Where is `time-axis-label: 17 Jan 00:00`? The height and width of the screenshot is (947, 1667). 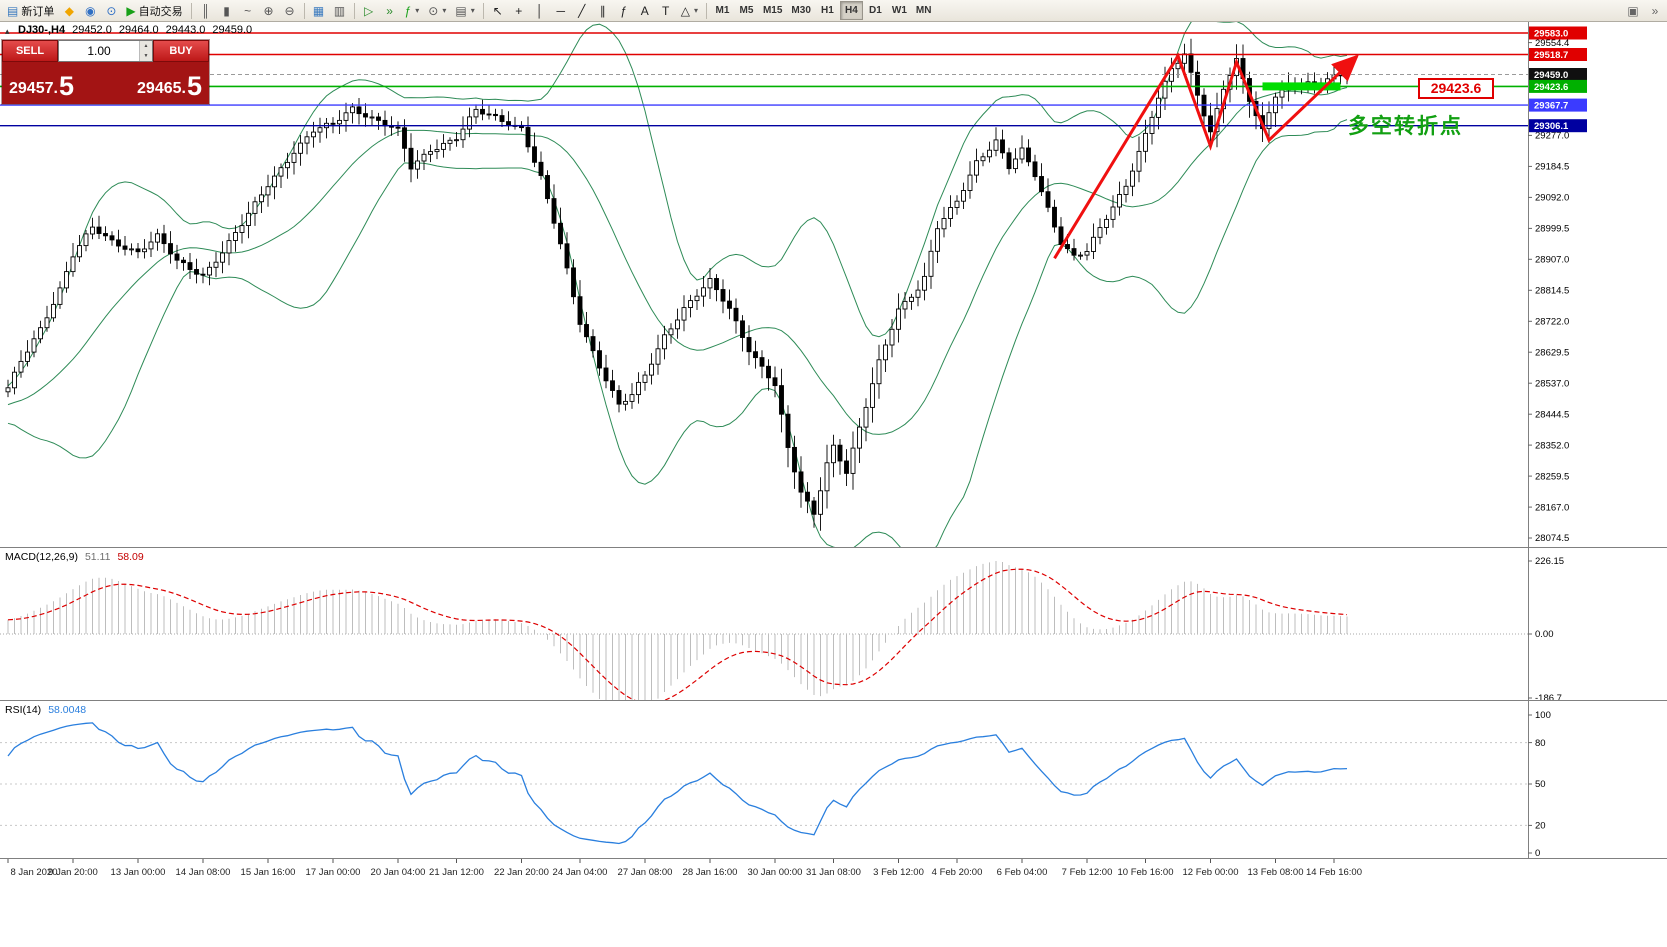
time-axis-label: 17 Jan 00:00 is located at coordinates (333, 872).